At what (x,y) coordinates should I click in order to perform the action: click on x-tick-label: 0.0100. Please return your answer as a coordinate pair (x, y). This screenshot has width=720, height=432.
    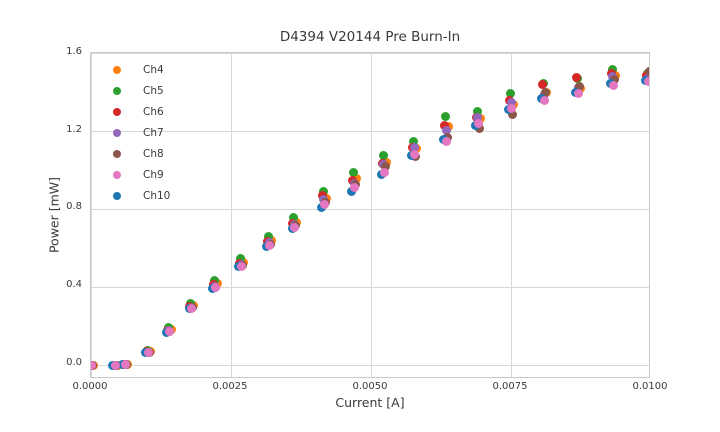
    Looking at the image, I should click on (650, 386).